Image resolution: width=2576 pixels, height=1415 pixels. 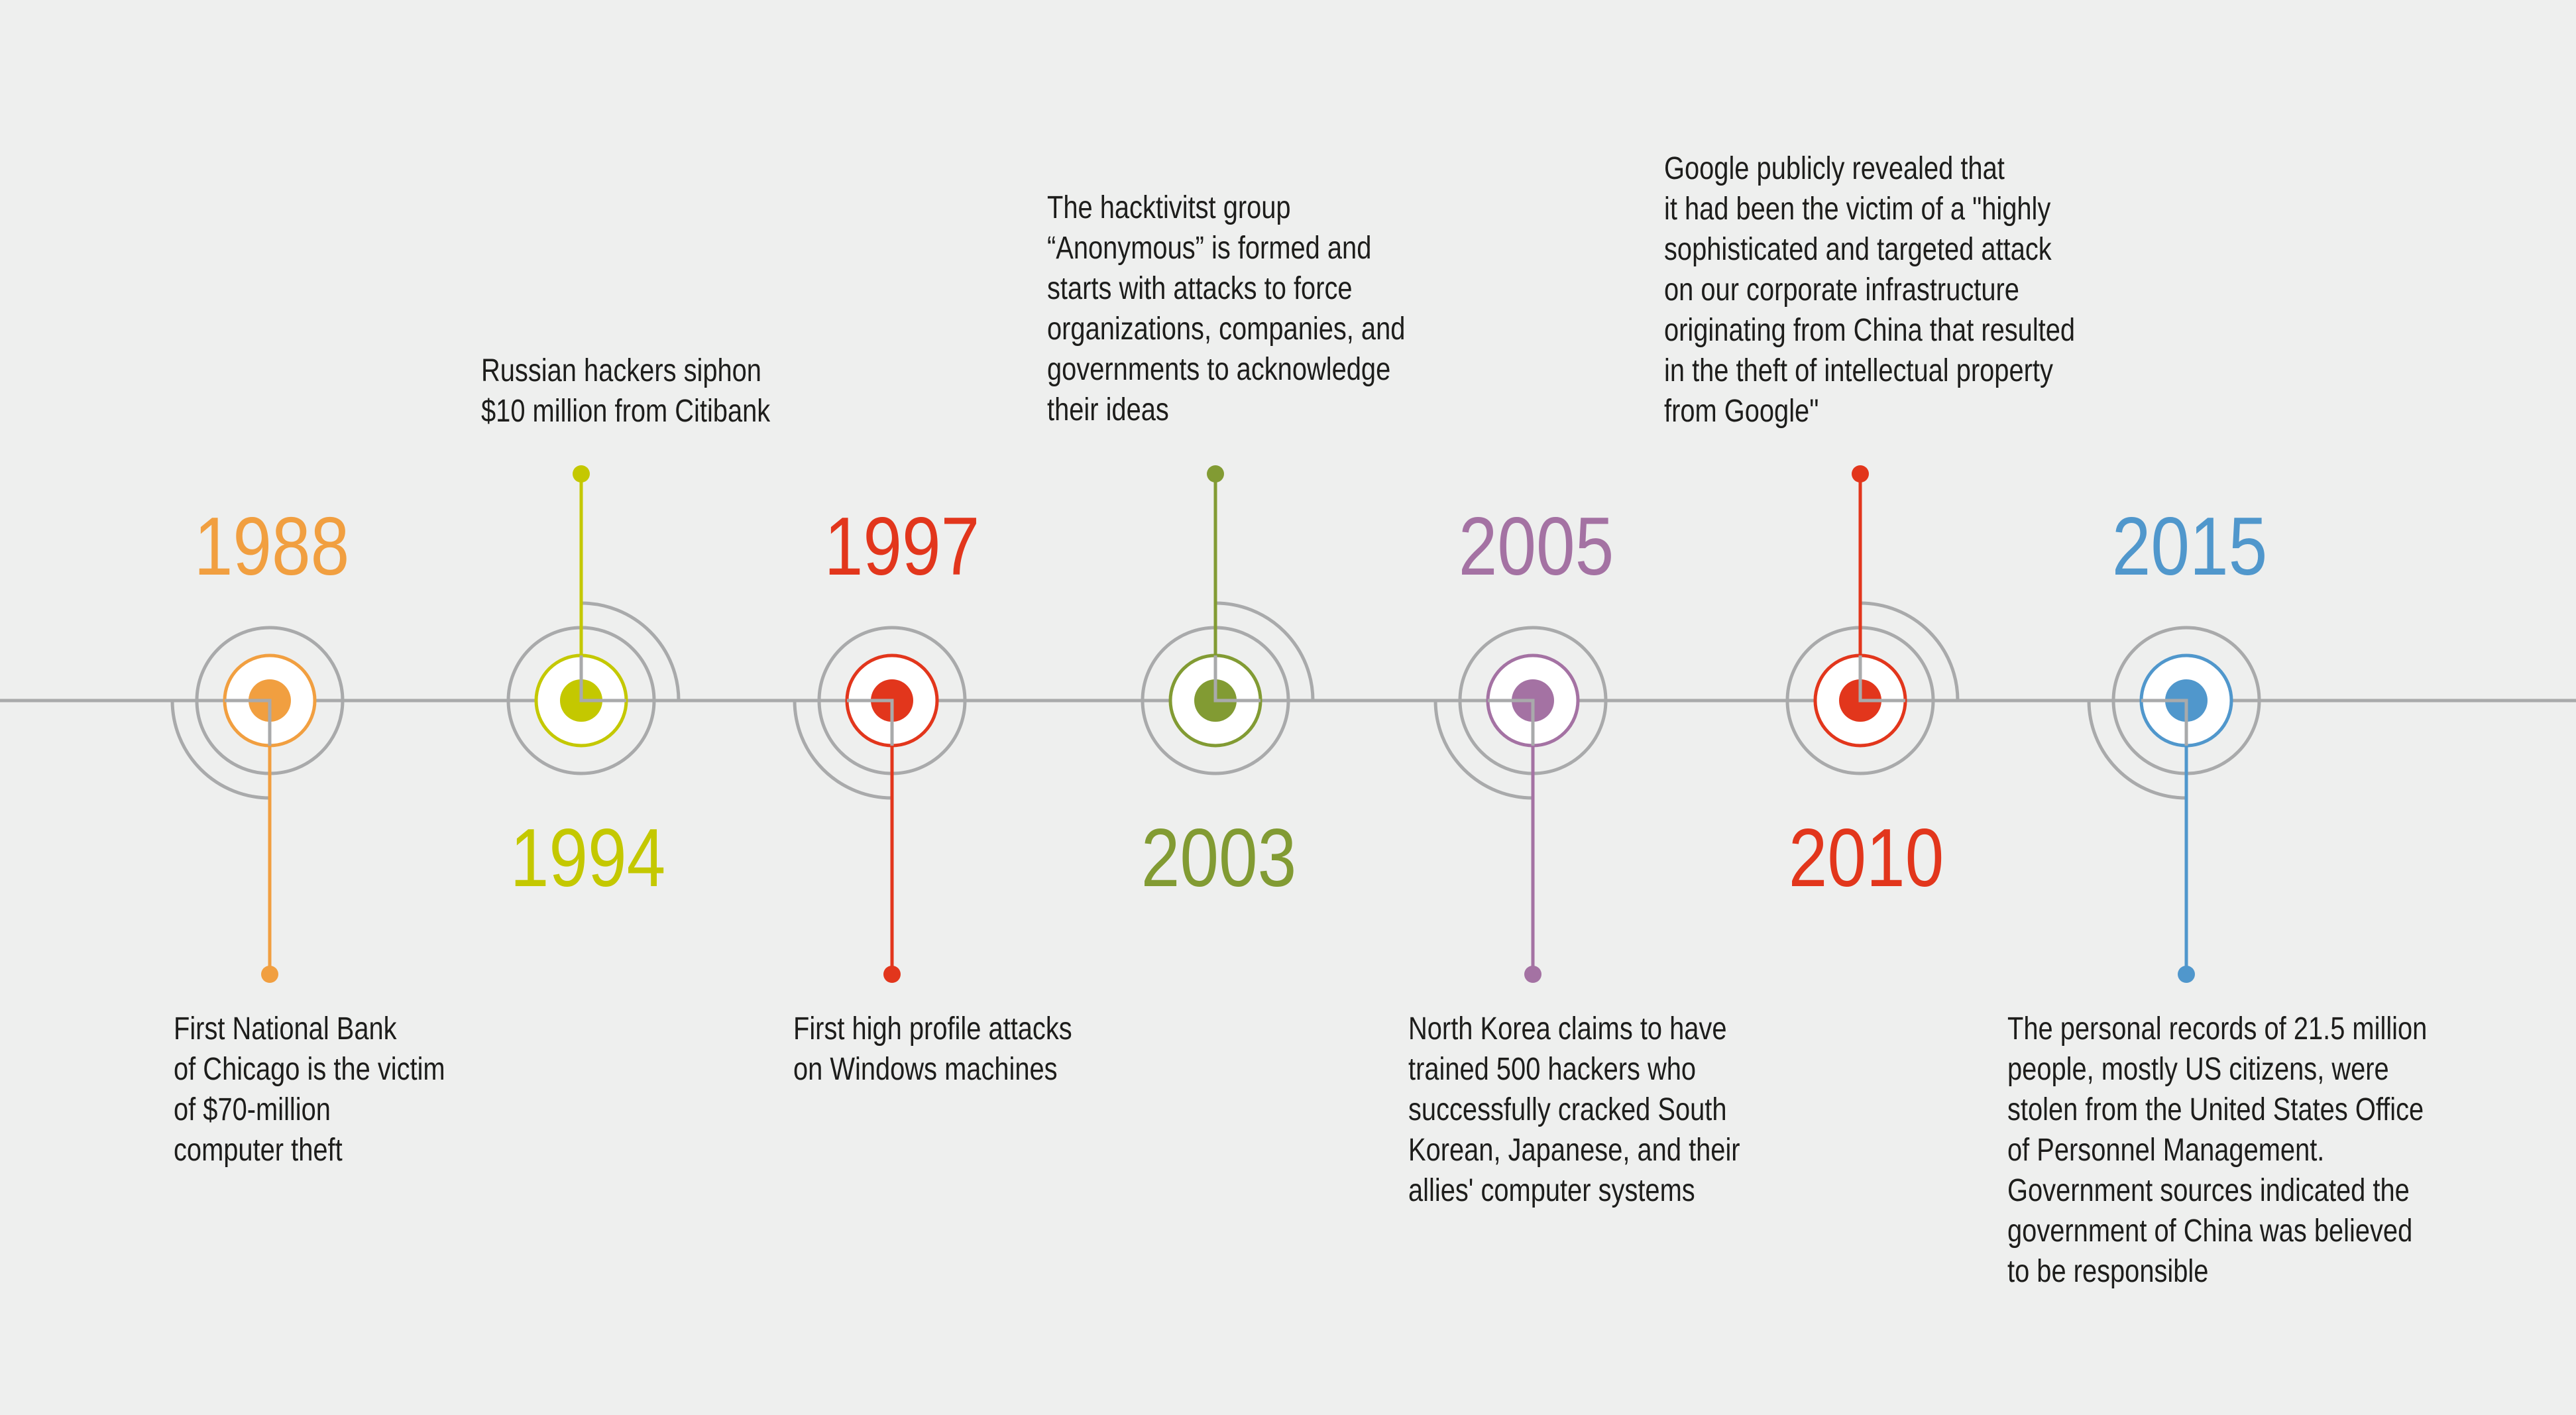 What do you see at coordinates (2215, 1109) in the screenshot?
I see `description-line: stolen from the United States Office` at bounding box center [2215, 1109].